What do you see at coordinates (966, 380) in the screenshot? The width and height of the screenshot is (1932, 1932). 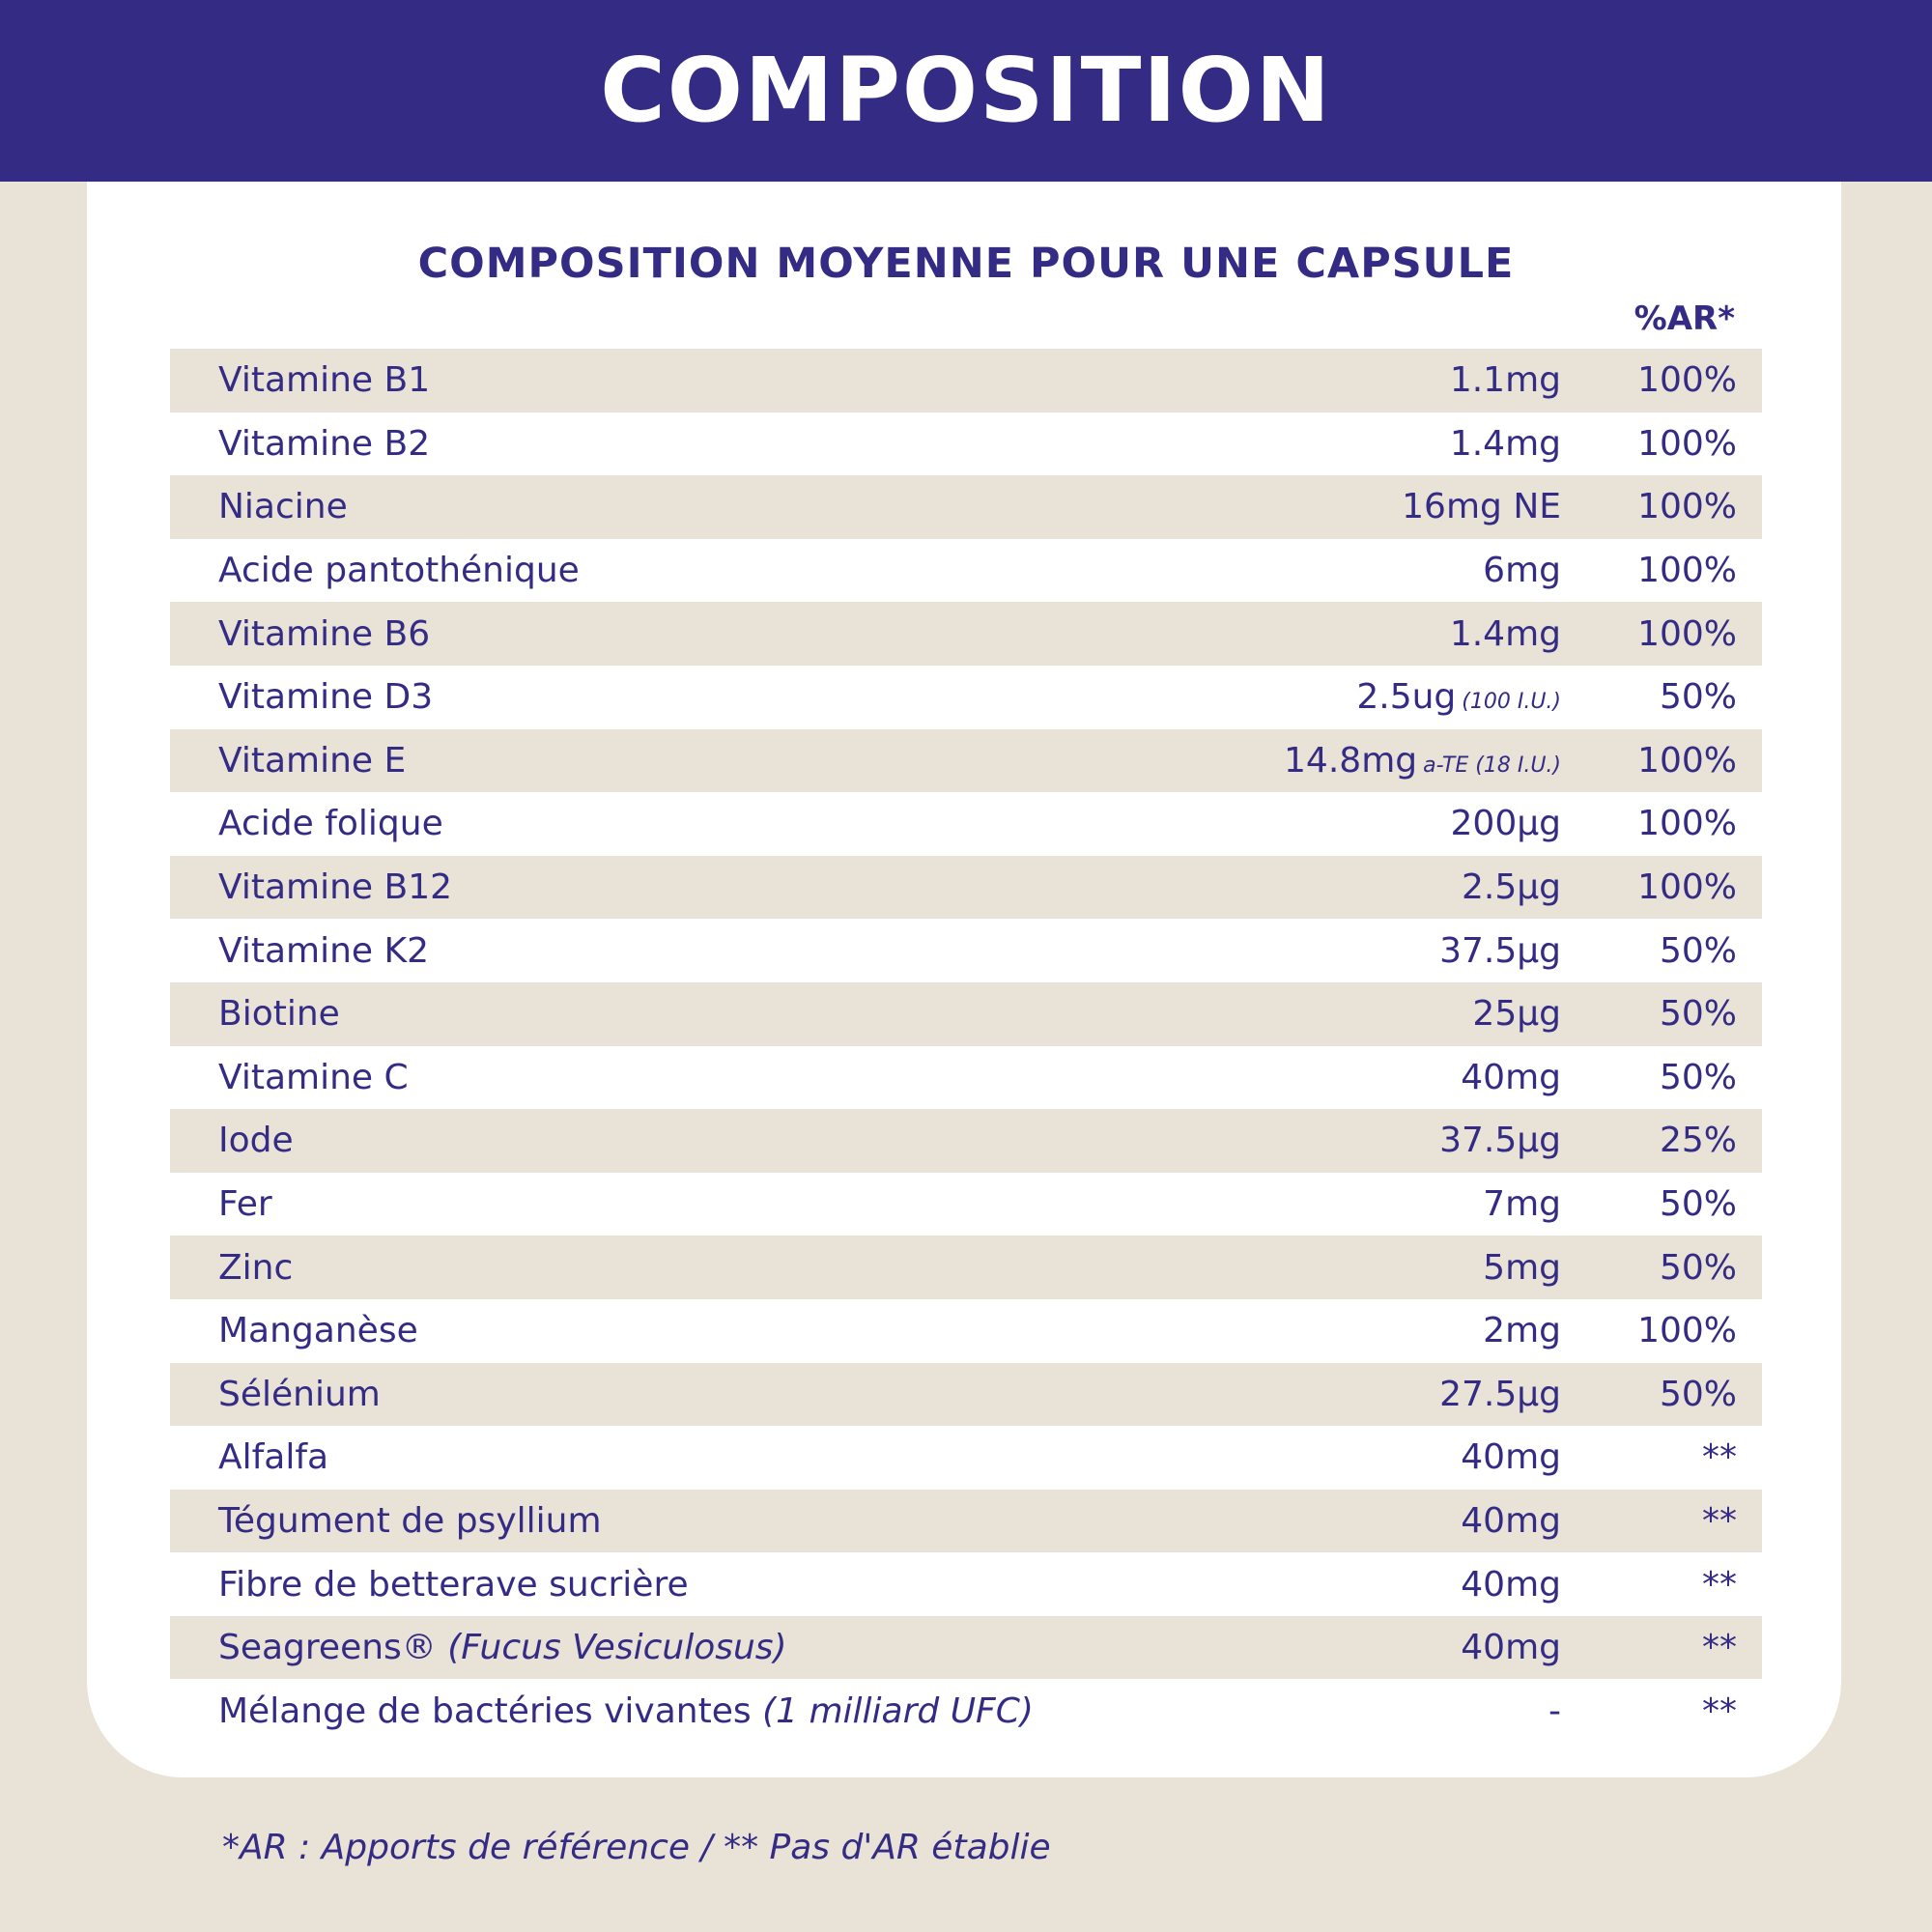 I see `table-row: Vitamine B1 1.1mg 100%` at bounding box center [966, 380].